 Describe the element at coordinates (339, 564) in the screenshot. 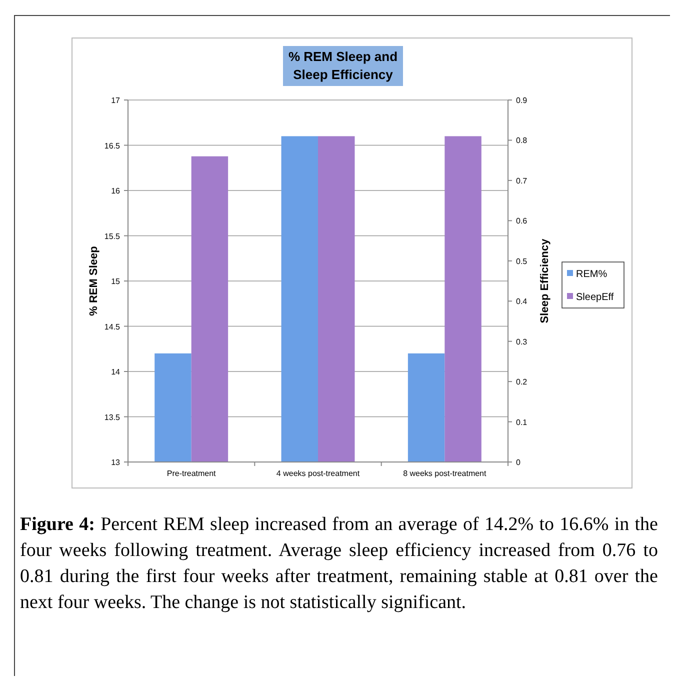

I see `caption: Figure 4: Percent REM sleep increased from an average of 14.2% to 16.6% in the four weeks following treatment. Average sleep efficiency increased from 0.76 to 0.81 during the first four weeks after treatment, remaining stable at 0.81 over the next four weeks. The change is not statistically significant.` at that location.